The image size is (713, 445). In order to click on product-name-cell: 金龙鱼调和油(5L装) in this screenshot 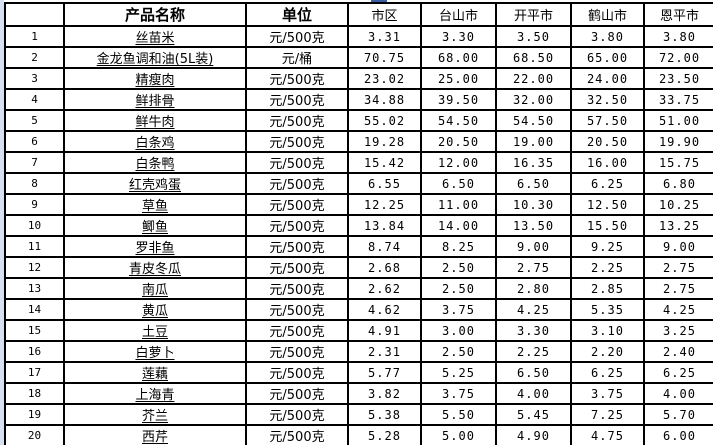, I will do `click(155, 57)`.